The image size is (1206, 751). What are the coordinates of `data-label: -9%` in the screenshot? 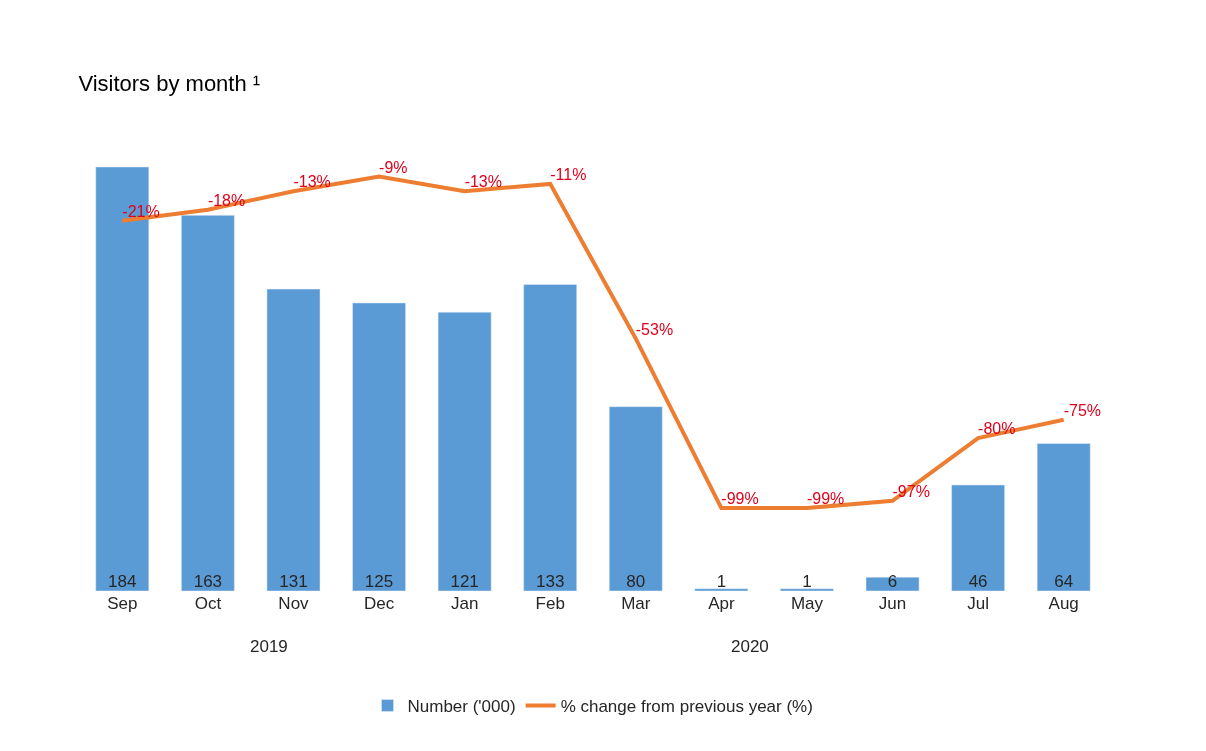 It's located at (393, 167).